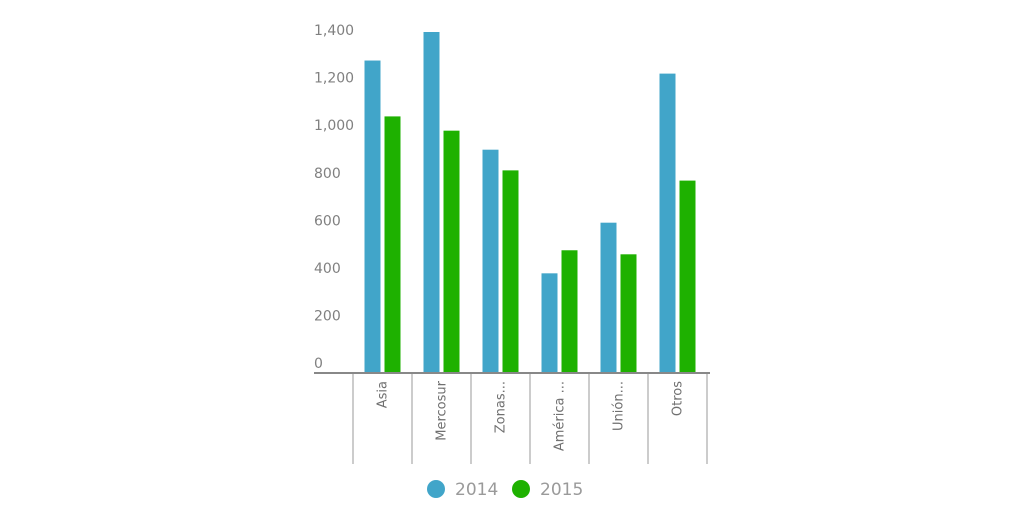  Describe the element at coordinates (334, 31) in the screenshot. I see `y-tick-label: 1,400` at that location.